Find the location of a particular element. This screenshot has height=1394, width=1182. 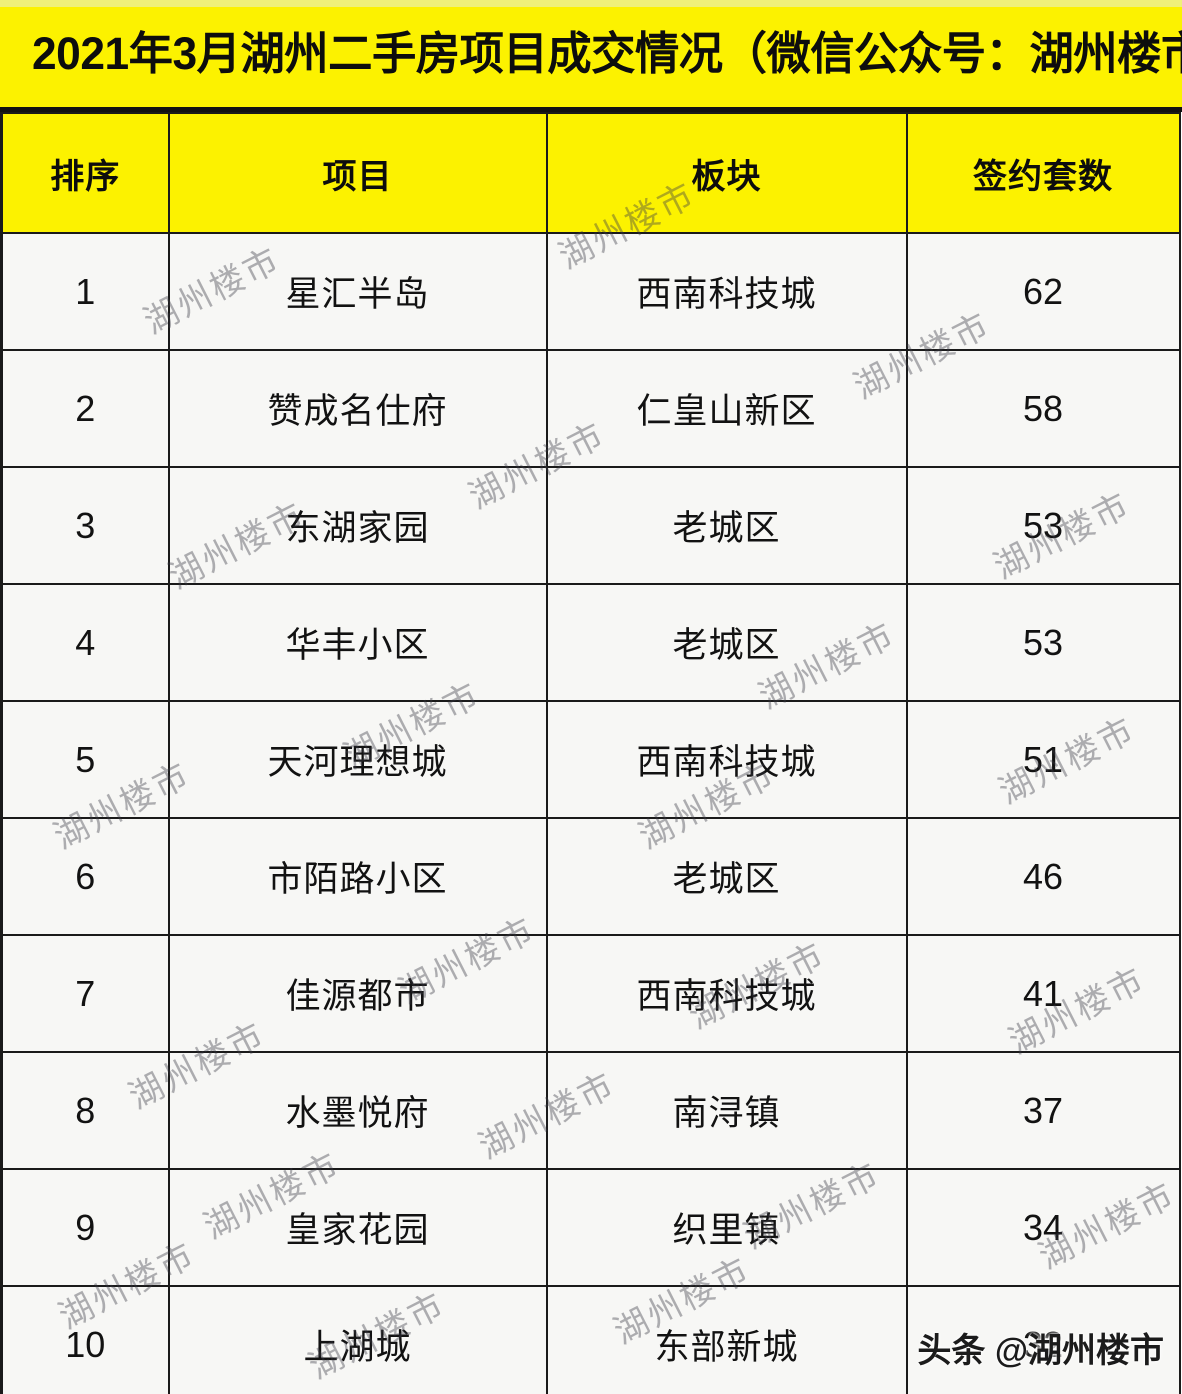

cell-rank: 3 is located at coordinates (85, 525).